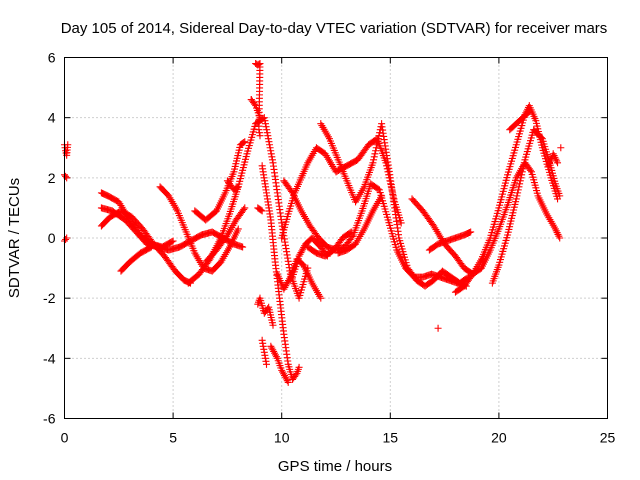 This screenshot has width=640, height=480. Describe the element at coordinates (394, 205) in the screenshot. I see `series-track-x` at that location.